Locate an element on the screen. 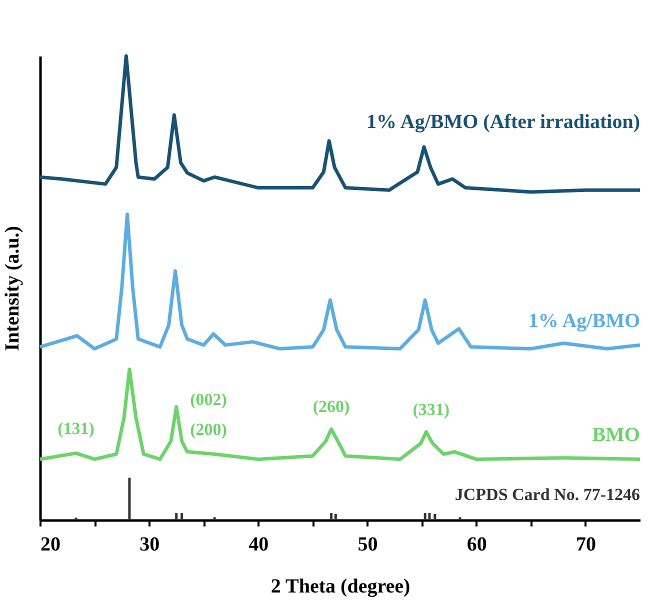 Image resolution: width=672 pixels, height=610 pixels. x-tick-label: 40 is located at coordinates (258, 545).